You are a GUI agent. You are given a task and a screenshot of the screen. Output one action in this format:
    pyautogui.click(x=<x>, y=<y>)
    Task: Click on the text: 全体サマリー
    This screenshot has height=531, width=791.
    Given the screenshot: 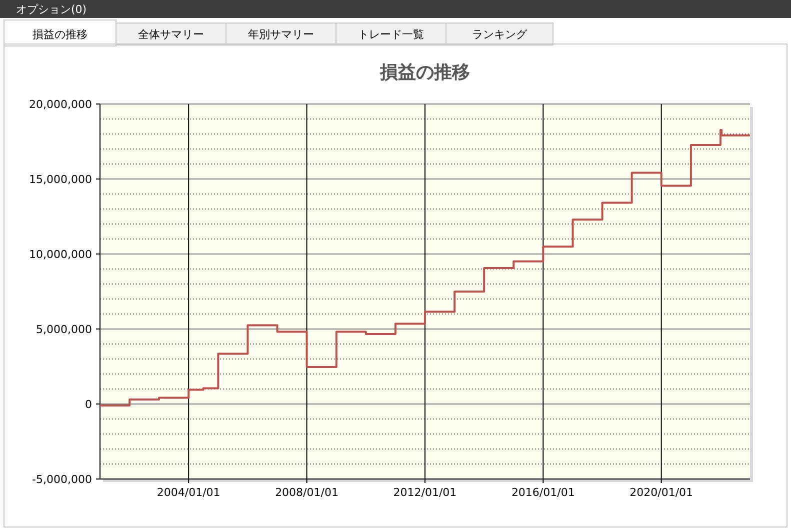 What is the action you would take?
    pyautogui.click(x=171, y=34)
    